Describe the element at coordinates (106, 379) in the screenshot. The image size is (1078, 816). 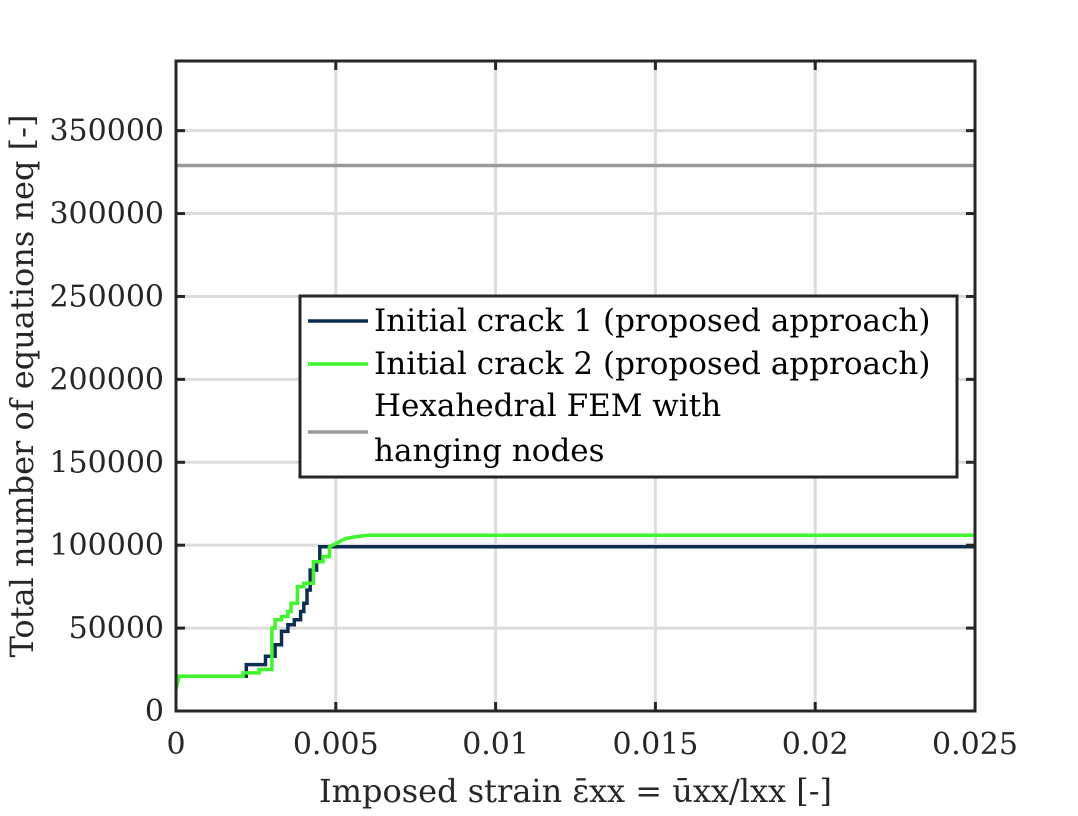
I see `y-tick-label: 200000` at that location.